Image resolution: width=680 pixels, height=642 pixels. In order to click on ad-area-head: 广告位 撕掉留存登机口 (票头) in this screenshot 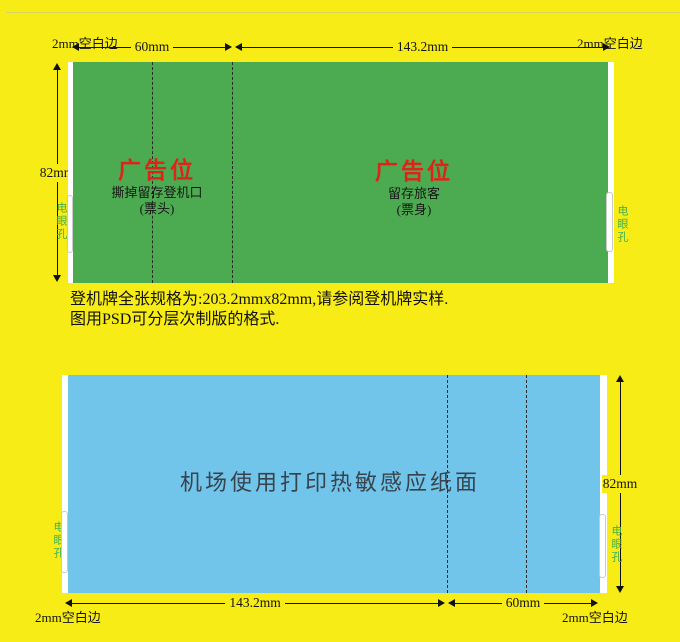, I will do `click(157, 187)`.